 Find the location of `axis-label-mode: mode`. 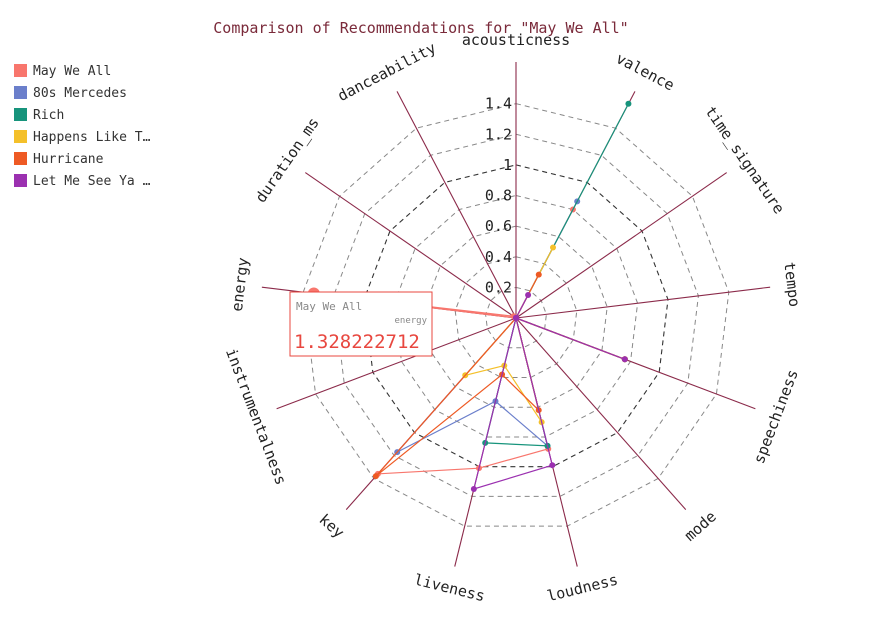

axis-label-mode: mode is located at coordinates (700, 525).